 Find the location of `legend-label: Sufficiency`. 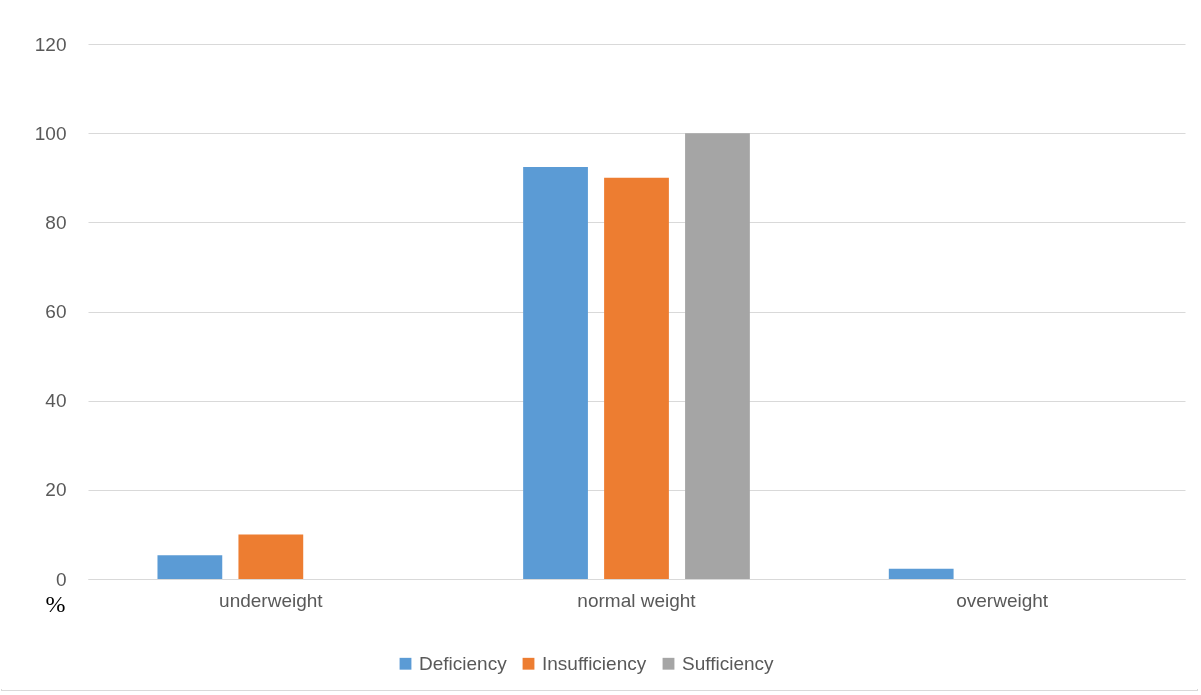

legend-label: Sufficiency is located at coordinates (728, 663).